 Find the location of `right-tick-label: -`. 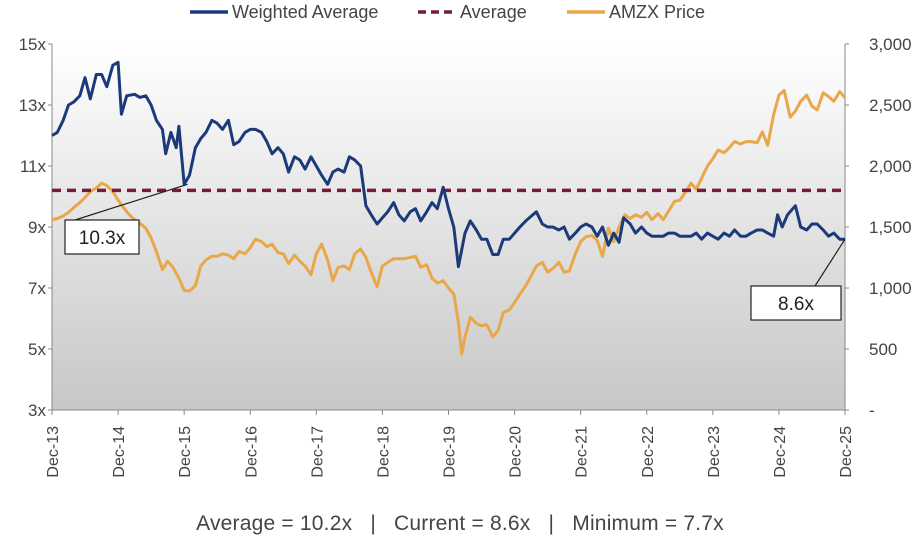

right-tick-label: - is located at coordinates (872, 410).